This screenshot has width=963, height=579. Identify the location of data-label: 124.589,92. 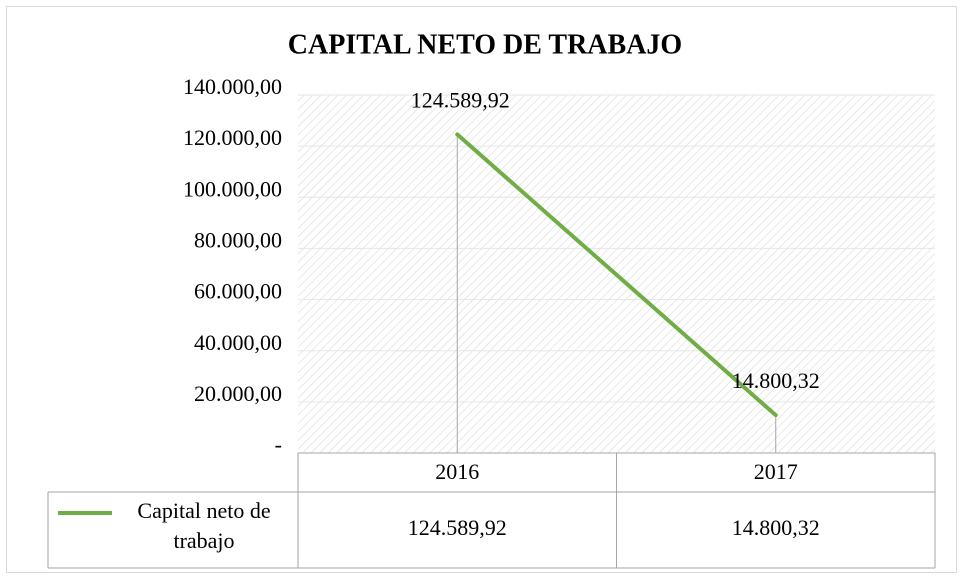
(460, 99).